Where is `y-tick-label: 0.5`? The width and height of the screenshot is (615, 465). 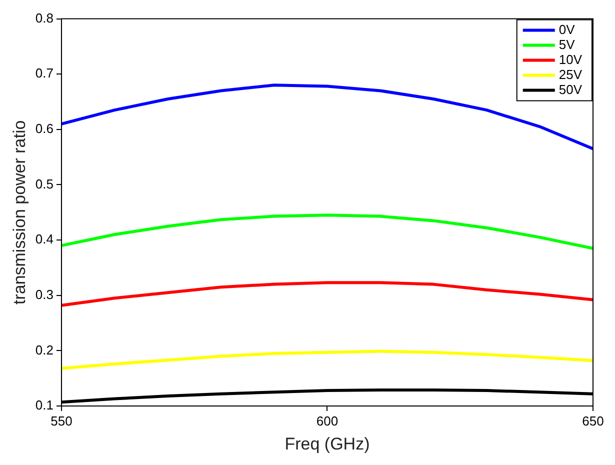
y-tick-label: 0.5 is located at coordinates (44, 184).